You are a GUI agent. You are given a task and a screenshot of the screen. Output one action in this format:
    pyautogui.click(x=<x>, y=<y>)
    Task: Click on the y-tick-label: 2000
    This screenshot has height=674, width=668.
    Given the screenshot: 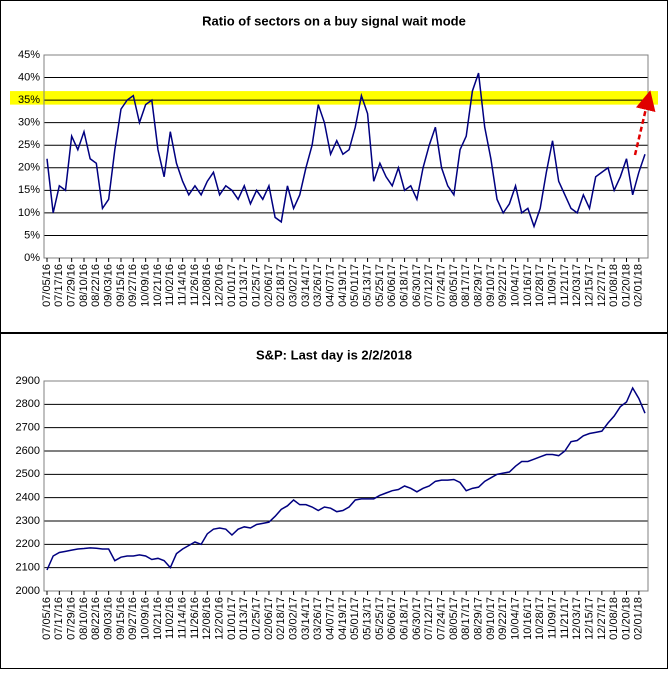 What is the action you would take?
    pyautogui.click(x=28, y=591)
    